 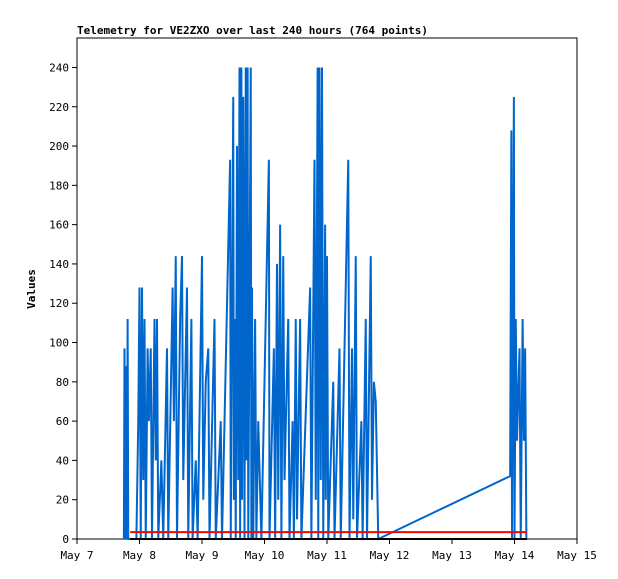 What do you see at coordinates (62, 460) in the screenshot?
I see `y-tick-label: 40` at bounding box center [62, 460].